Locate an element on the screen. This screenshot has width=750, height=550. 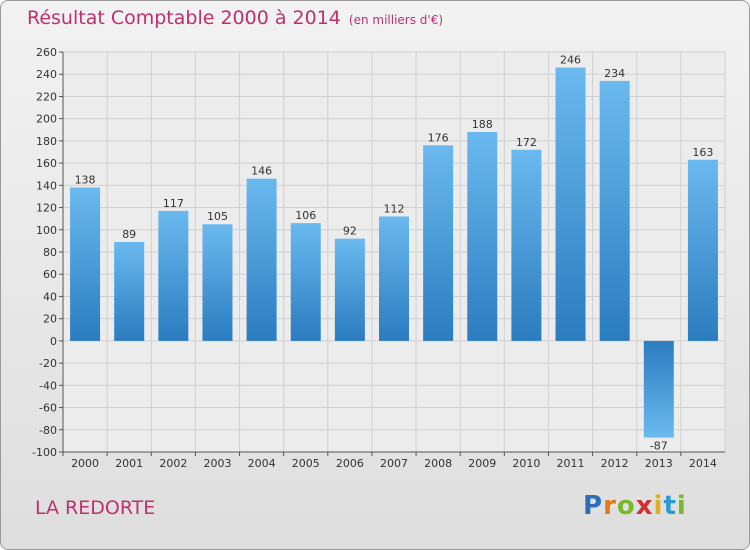
x-tick-label-2005: 2005 is located at coordinates (306, 463).